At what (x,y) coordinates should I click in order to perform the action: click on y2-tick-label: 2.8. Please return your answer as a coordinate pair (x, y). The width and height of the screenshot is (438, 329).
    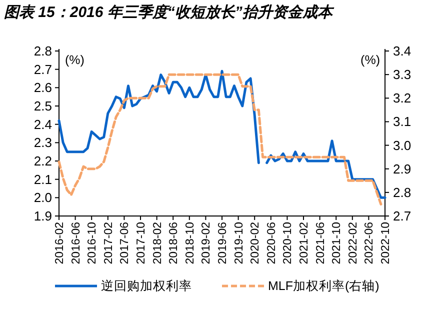
    Looking at the image, I should click on (402, 192).